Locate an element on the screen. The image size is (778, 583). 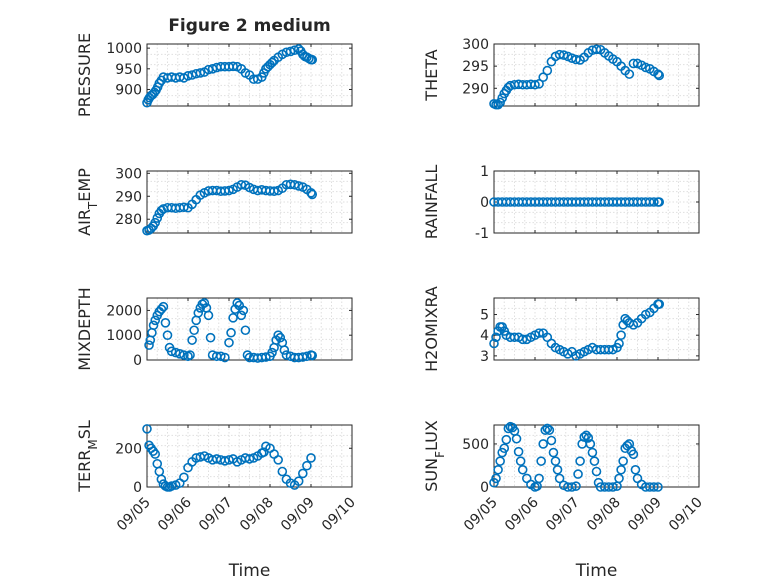
y-tick-label: 1000 is located at coordinates (124, 49).